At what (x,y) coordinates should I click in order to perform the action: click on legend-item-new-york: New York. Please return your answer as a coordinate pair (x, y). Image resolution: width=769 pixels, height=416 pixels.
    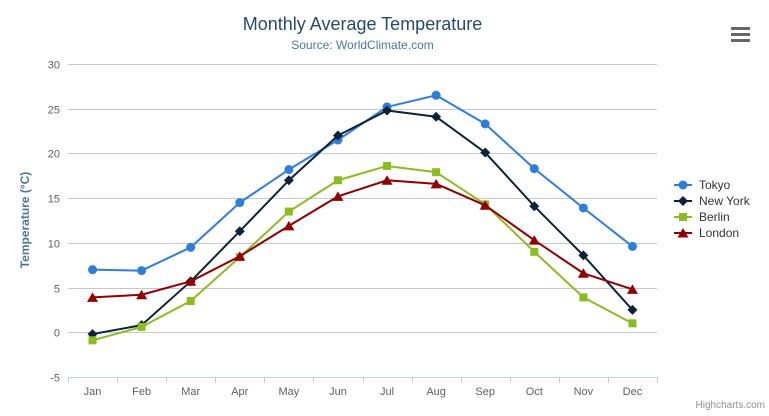
    Looking at the image, I should click on (712, 201).